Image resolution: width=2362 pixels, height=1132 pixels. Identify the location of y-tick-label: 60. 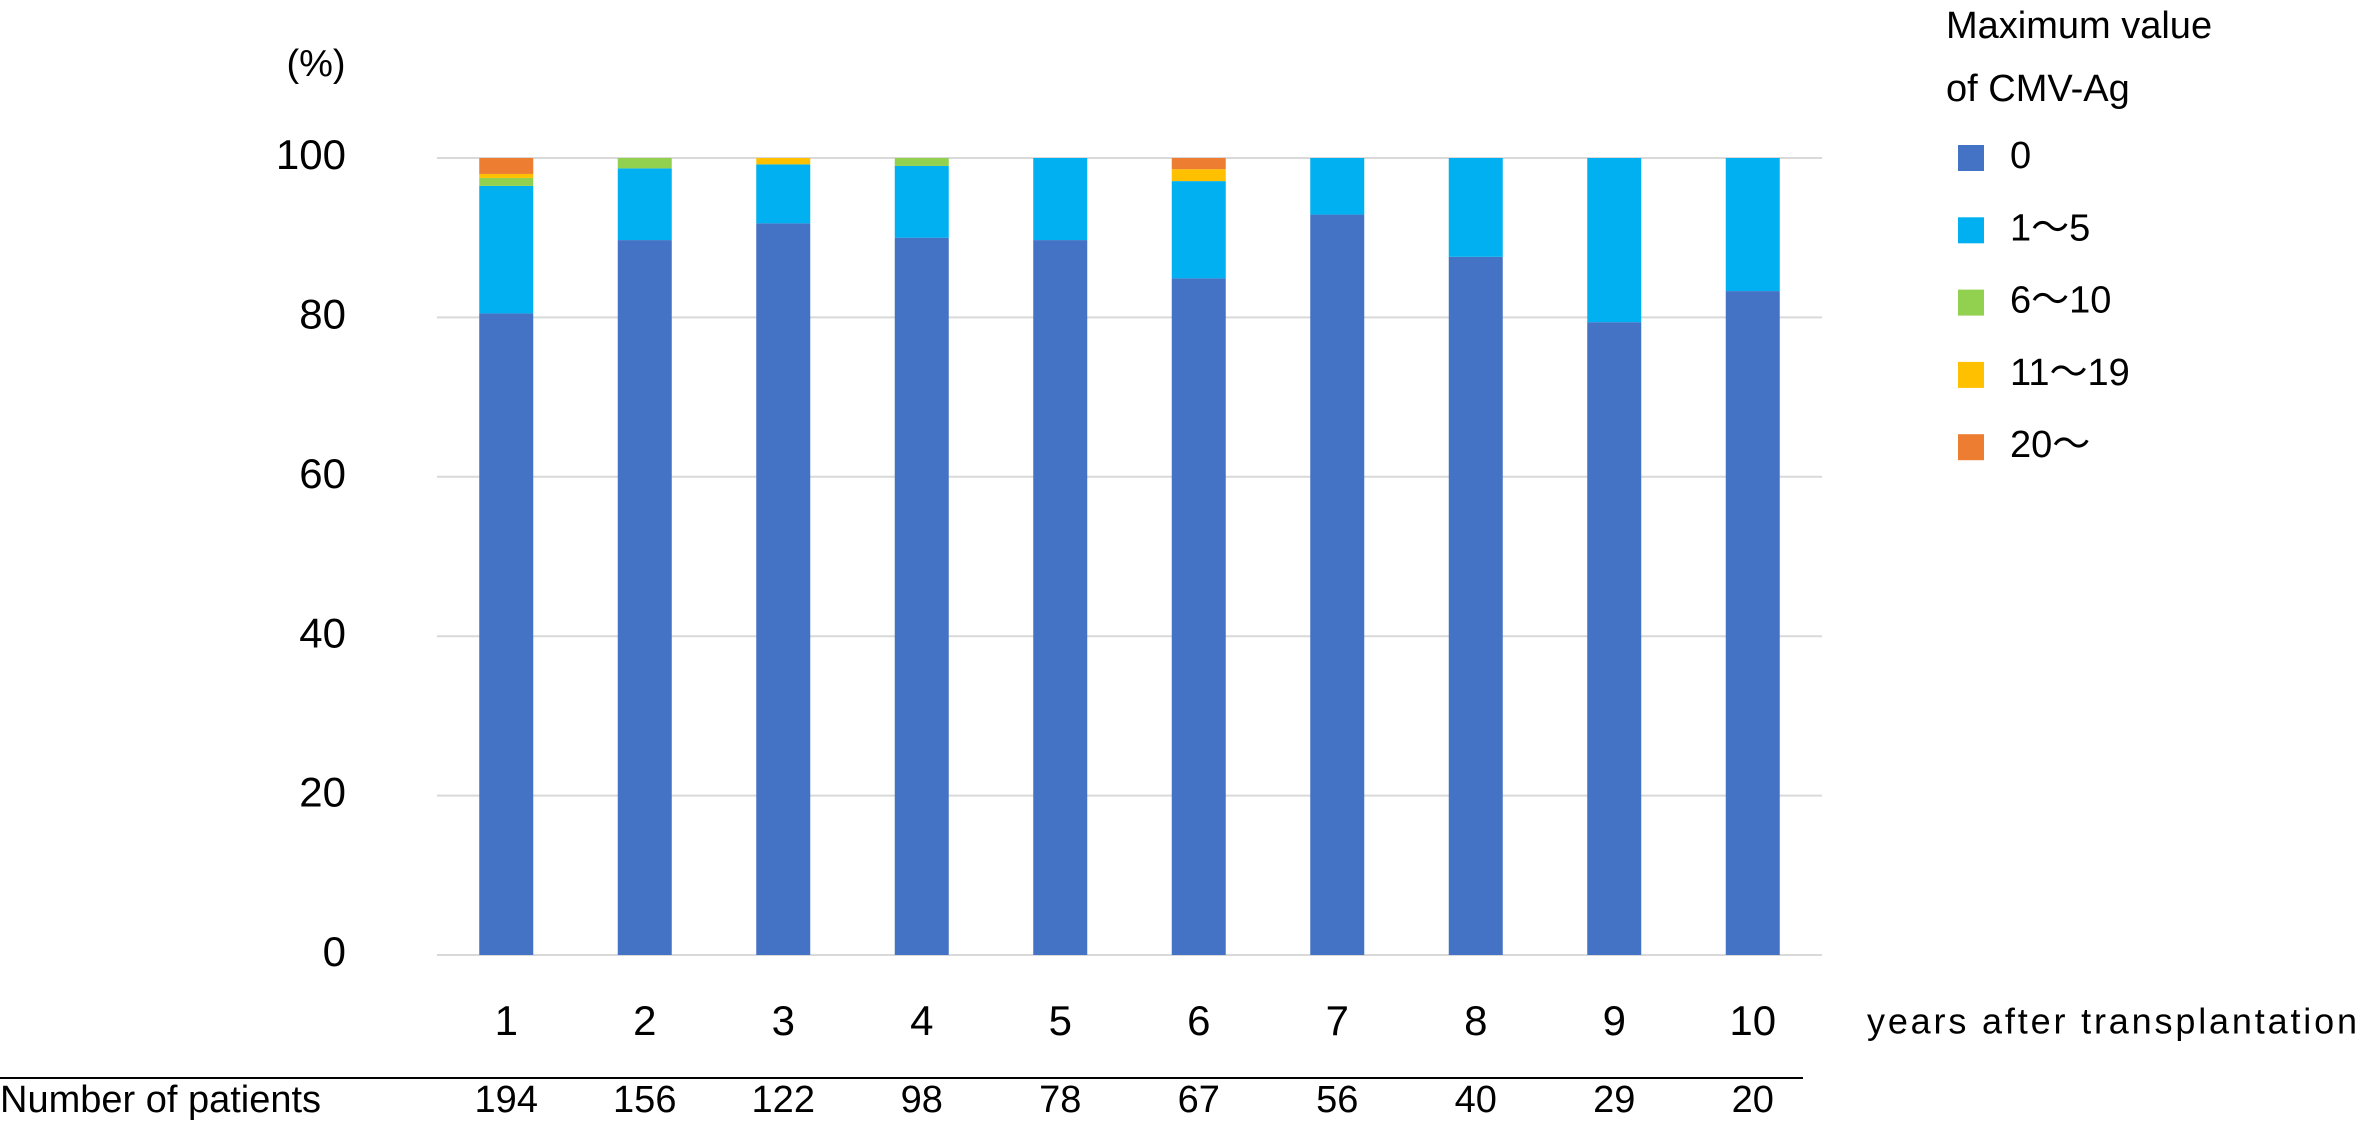
(322, 473).